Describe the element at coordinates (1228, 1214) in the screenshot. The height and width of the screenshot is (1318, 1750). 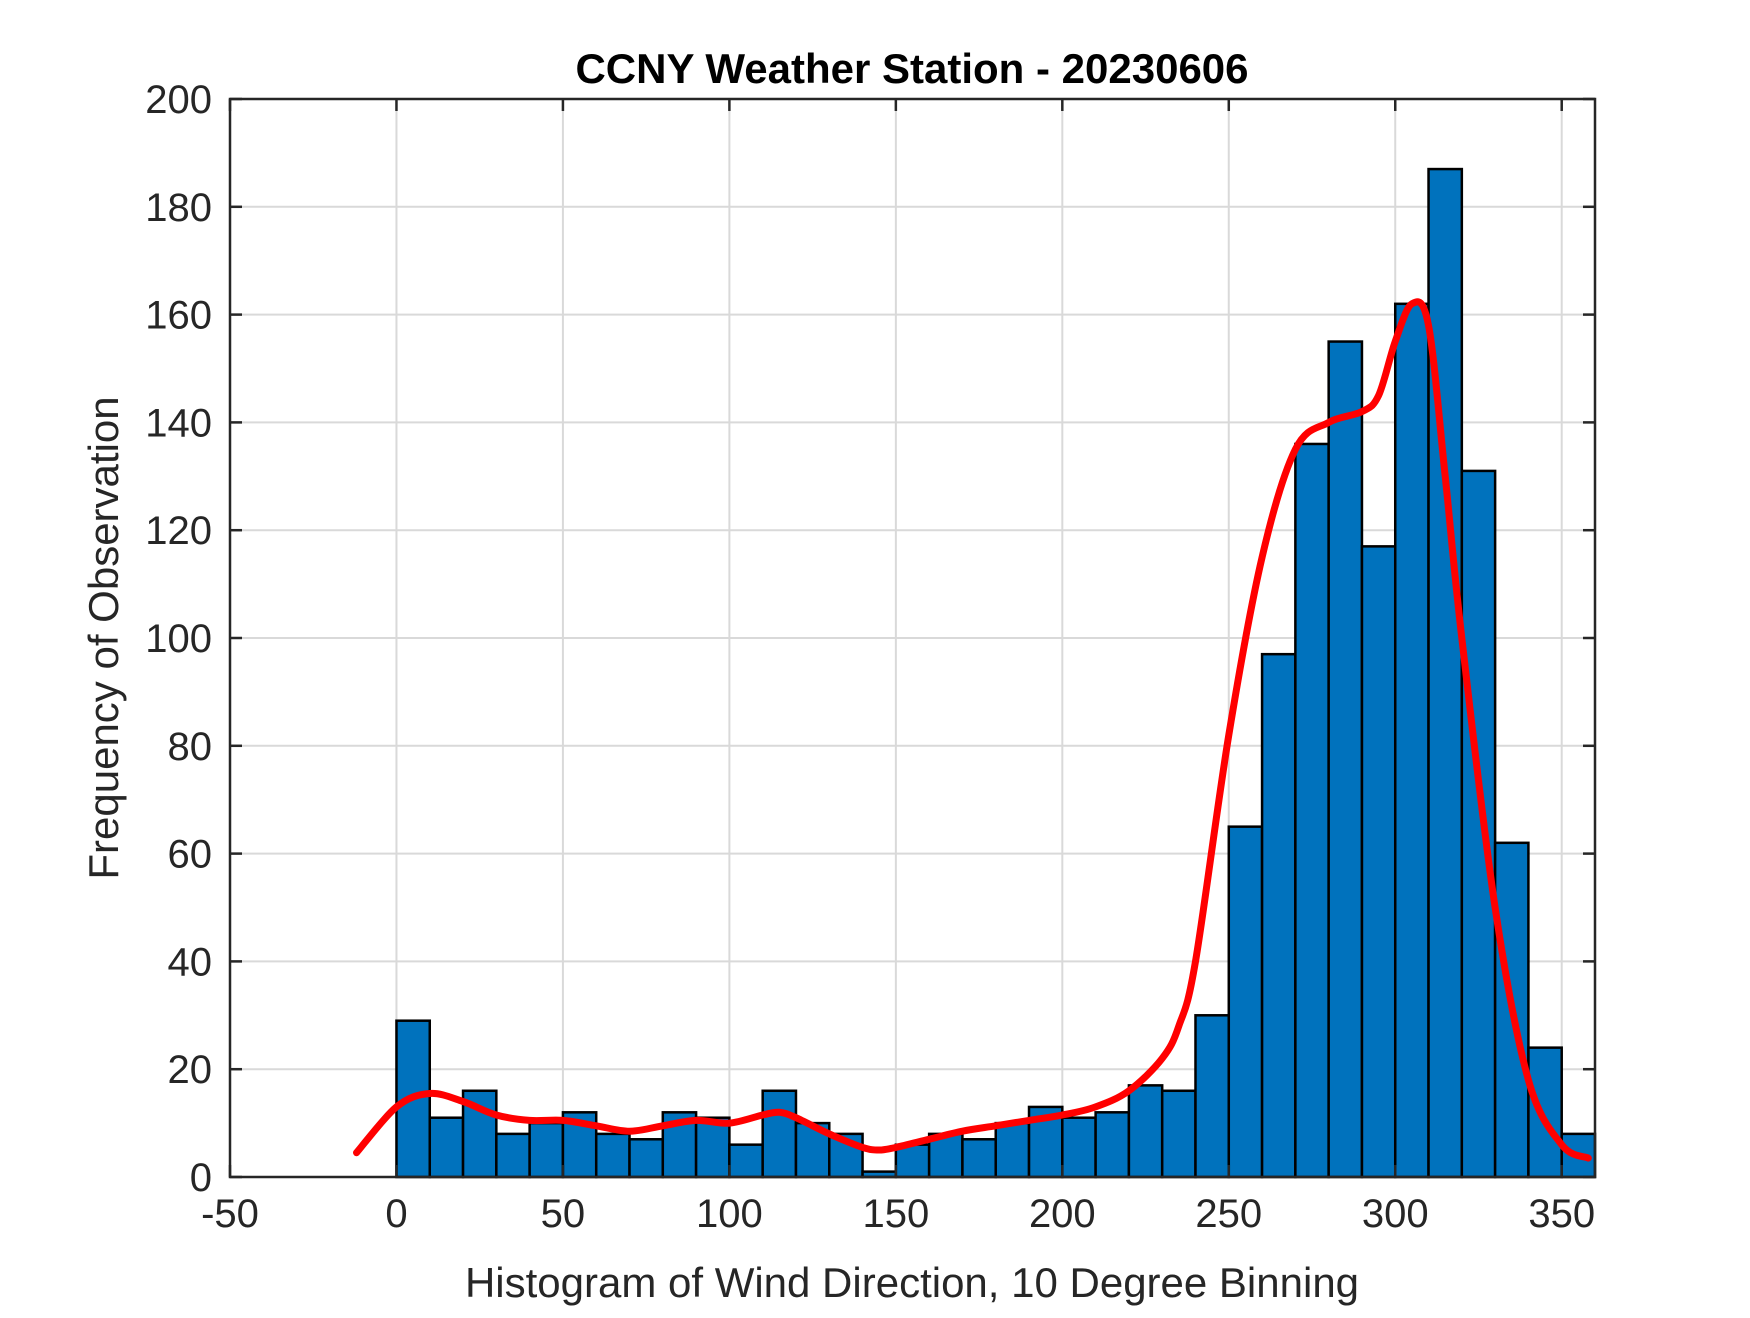
I see `x-tick-label: 250` at that location.